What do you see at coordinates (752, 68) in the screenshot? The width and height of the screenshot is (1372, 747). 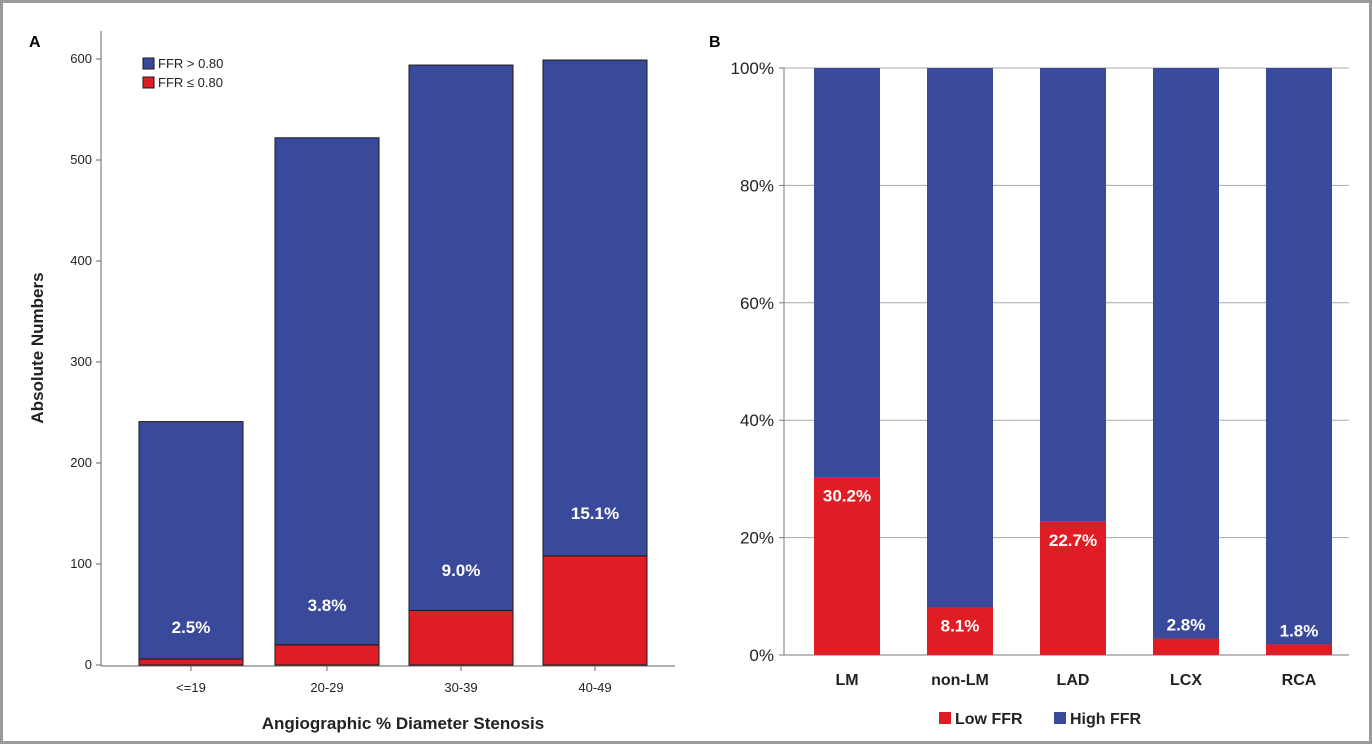 I see `y-tick-label: 100%` at bounding box center [752, 68].